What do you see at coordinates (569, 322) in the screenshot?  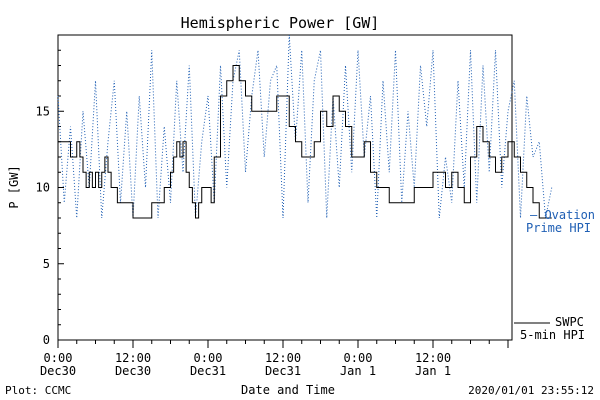 I see `legend-swpc-line1: SWPC` at bounding box center [569, 322].